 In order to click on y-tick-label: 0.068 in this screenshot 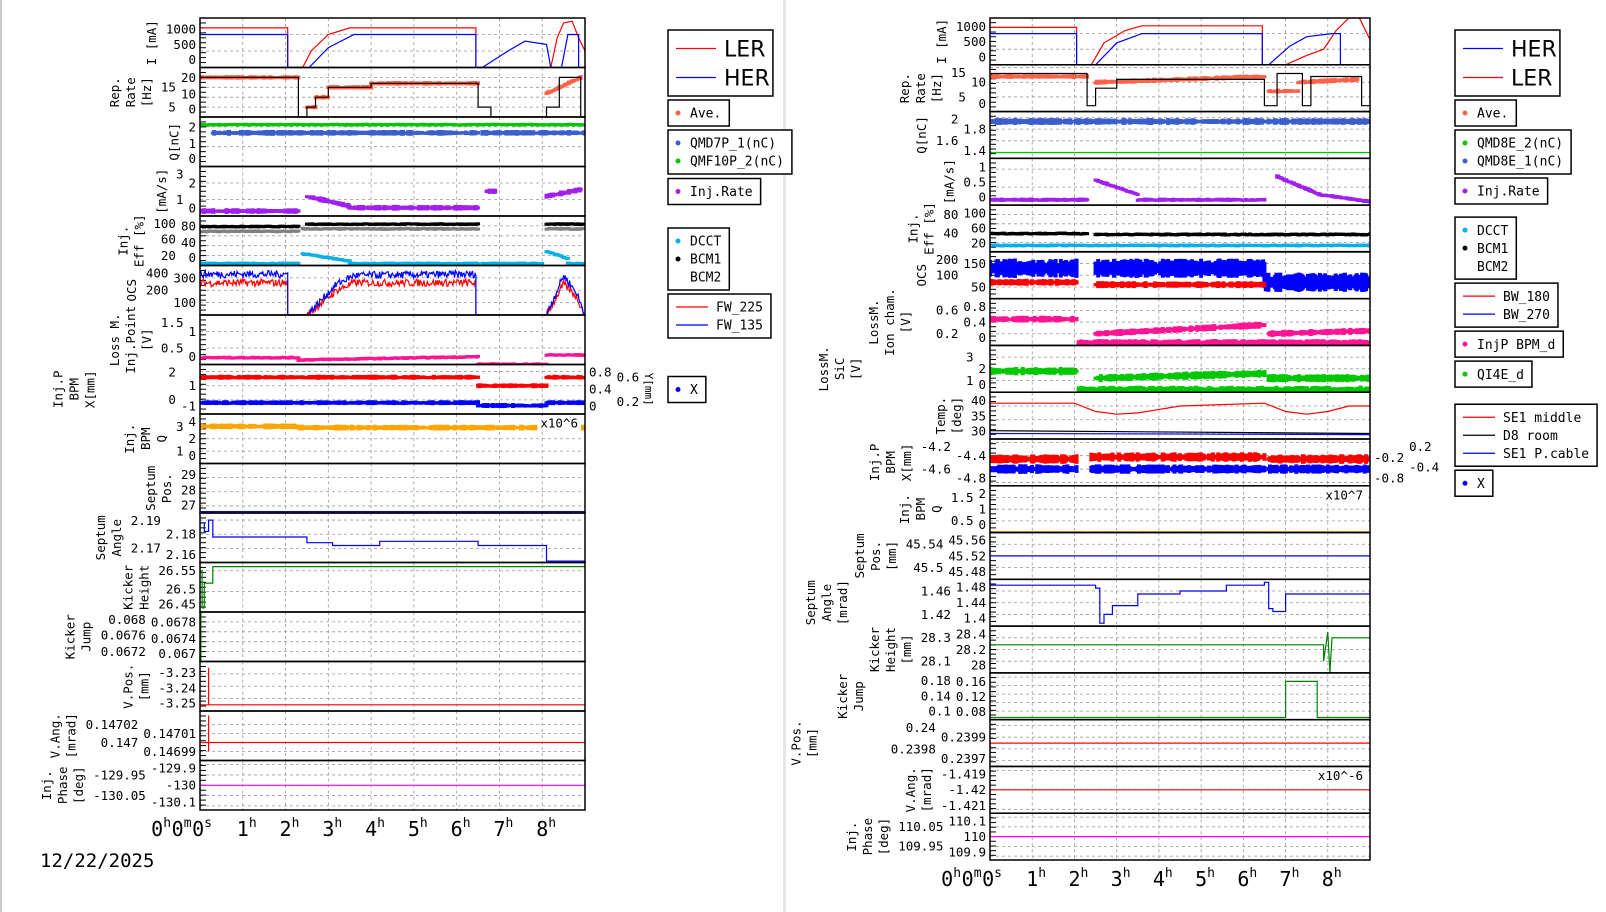, I will do `click(127, 619)`.